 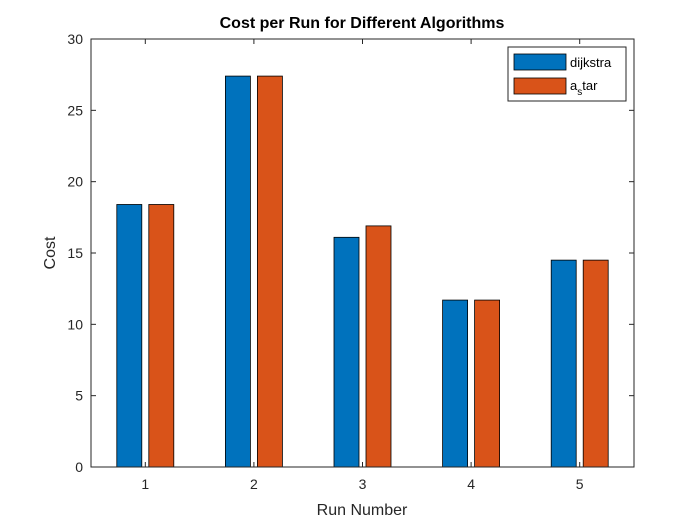 What do you see at coordinates (50, 252) in the screenshot?
I see `y-axis-label: Cost` at bounding box center [50, 252].